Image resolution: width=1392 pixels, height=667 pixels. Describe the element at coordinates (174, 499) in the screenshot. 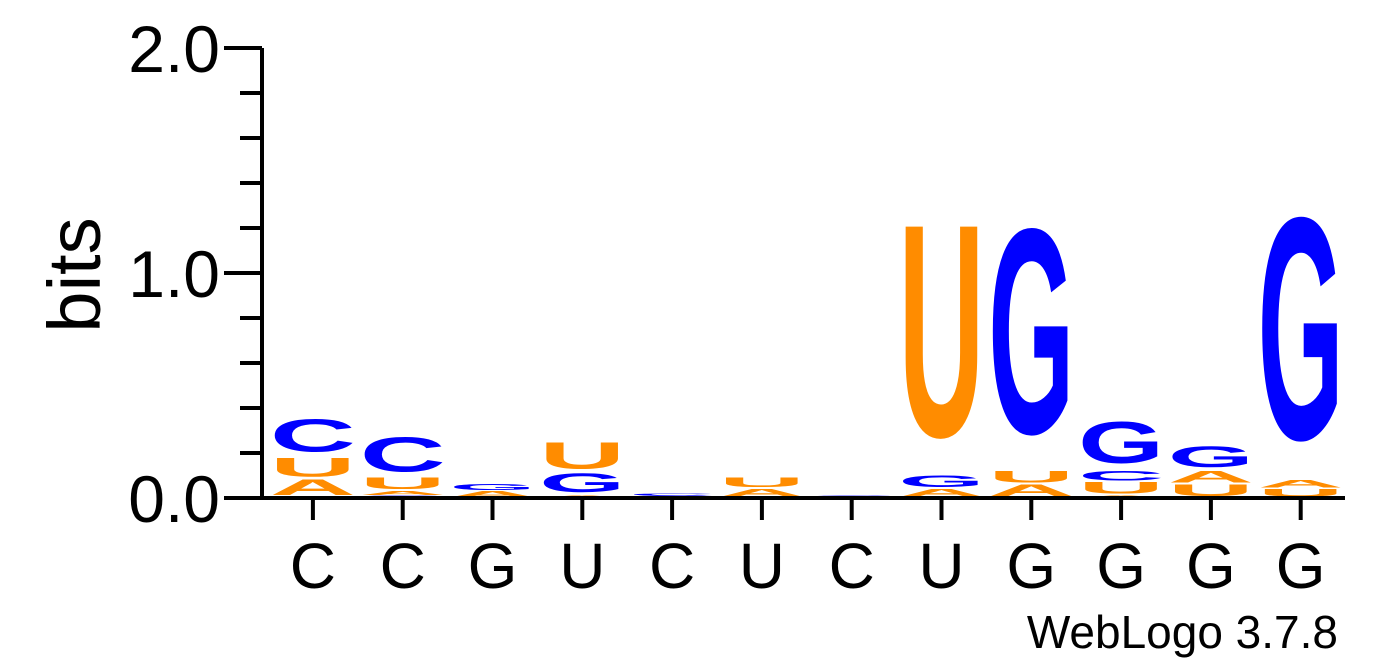

I see `y-tick-label: 0.0` at that location.